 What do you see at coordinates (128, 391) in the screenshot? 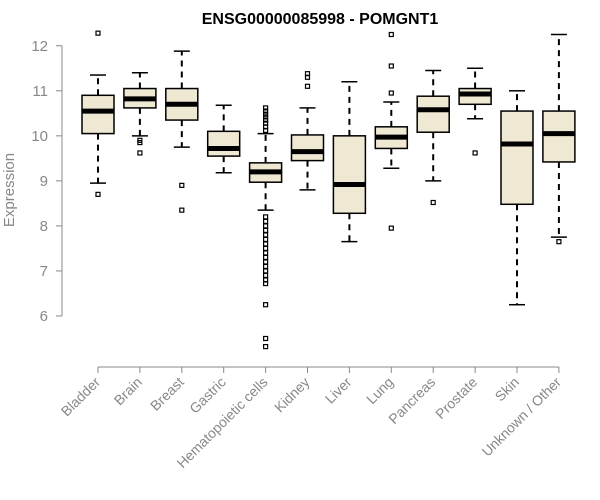
I see `x-tick-label: Brain` at bounding box center [128, 391].